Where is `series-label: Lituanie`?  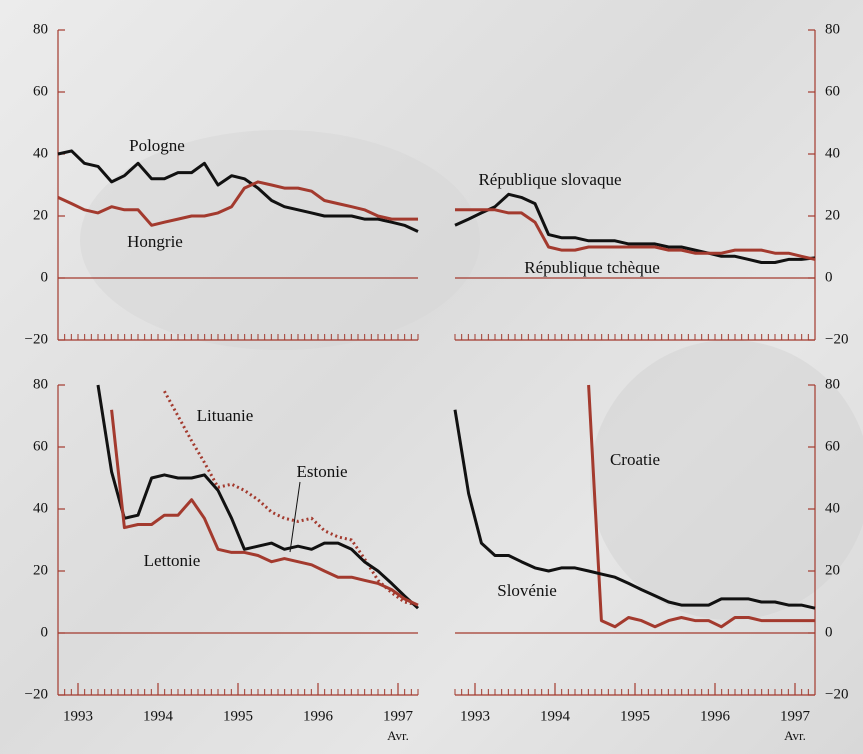
series-label: Lituanie is located at coordinates (225, 415).